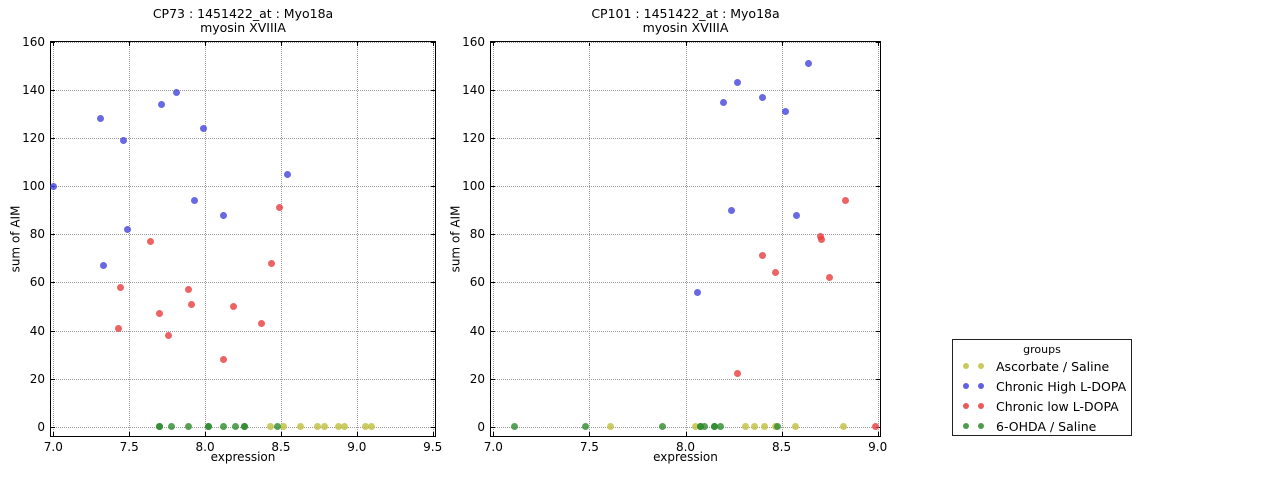  What do you see at coordinates (477, 234) in the screenshot?
I see `y-tick-label: 80` at bounding box center [477, 234].